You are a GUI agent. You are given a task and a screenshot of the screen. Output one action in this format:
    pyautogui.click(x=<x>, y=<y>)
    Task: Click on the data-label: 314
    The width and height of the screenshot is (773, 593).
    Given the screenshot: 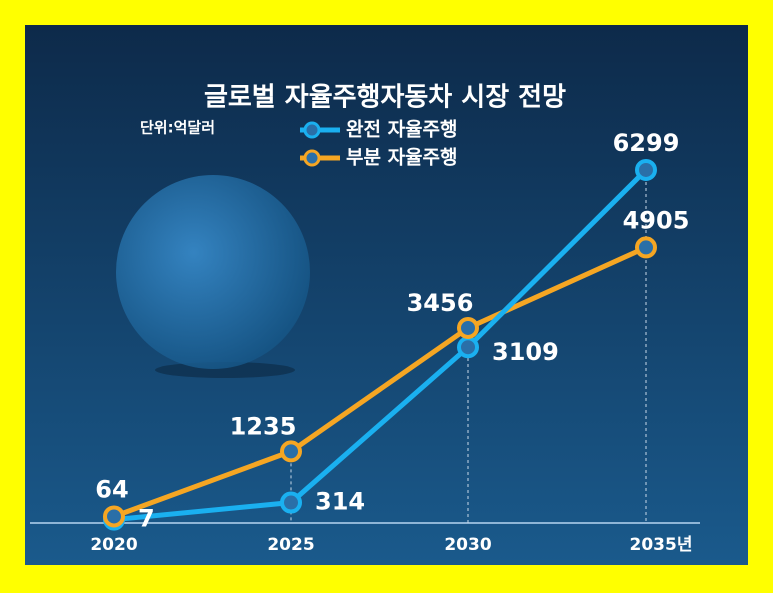 What is the action you would take?
    pyautogui.click(x=340, y=502)
    